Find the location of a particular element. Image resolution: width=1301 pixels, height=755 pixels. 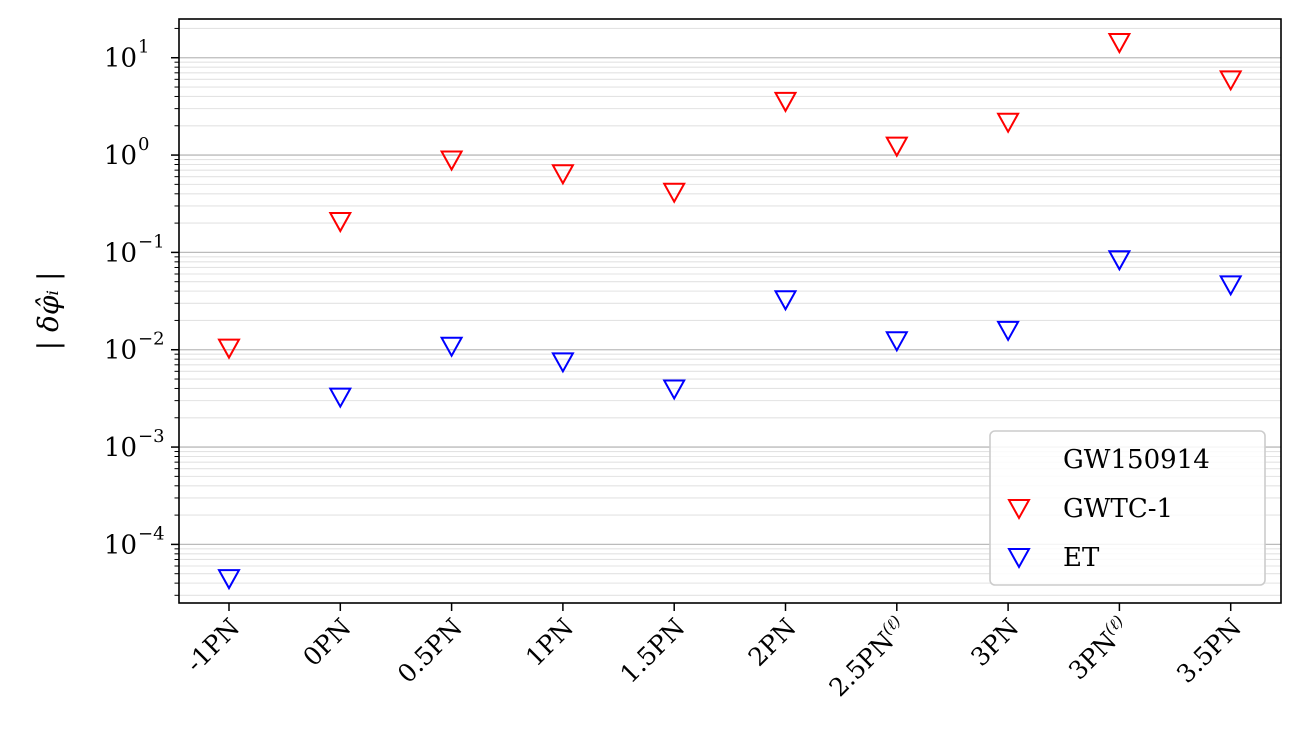

x-tick-label: 2PN is located at coordinates (772, 642).